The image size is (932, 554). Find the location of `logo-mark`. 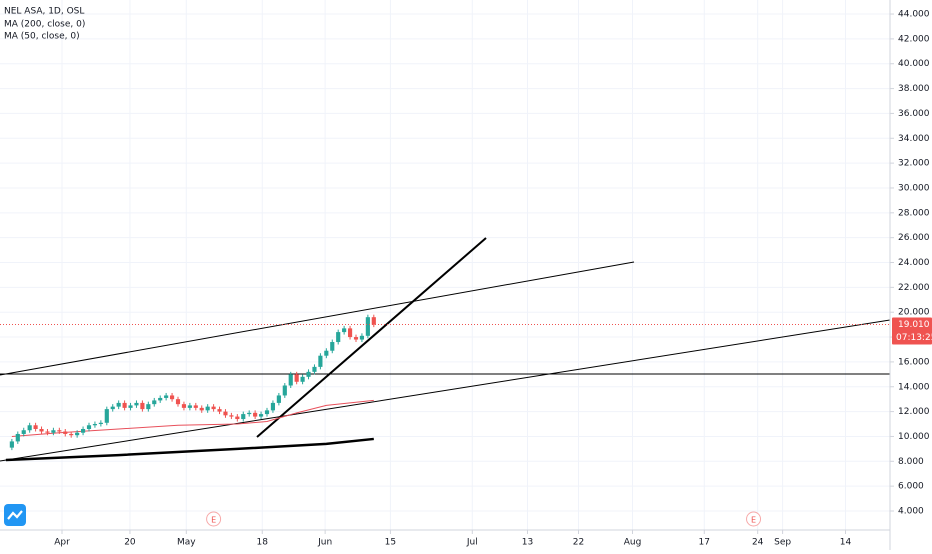

logo-mark is located at coordinates (15, 515).